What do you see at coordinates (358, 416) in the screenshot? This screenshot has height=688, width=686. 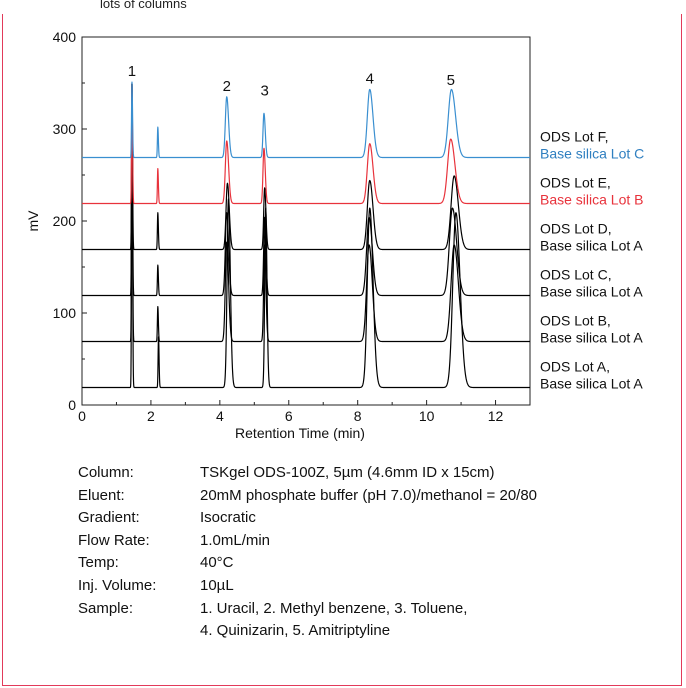 I see `x-tick-label: 8` at bounding box center [358, 416].